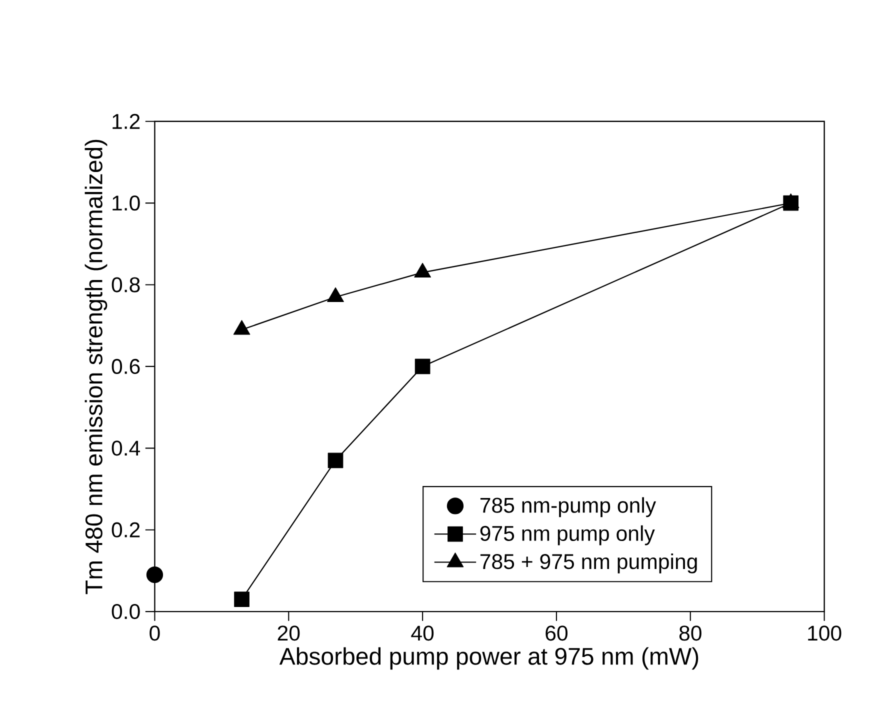  Describe the element at coordinates (825, 633) in the screenshot. I see `x-tick-label: 100` at that location.